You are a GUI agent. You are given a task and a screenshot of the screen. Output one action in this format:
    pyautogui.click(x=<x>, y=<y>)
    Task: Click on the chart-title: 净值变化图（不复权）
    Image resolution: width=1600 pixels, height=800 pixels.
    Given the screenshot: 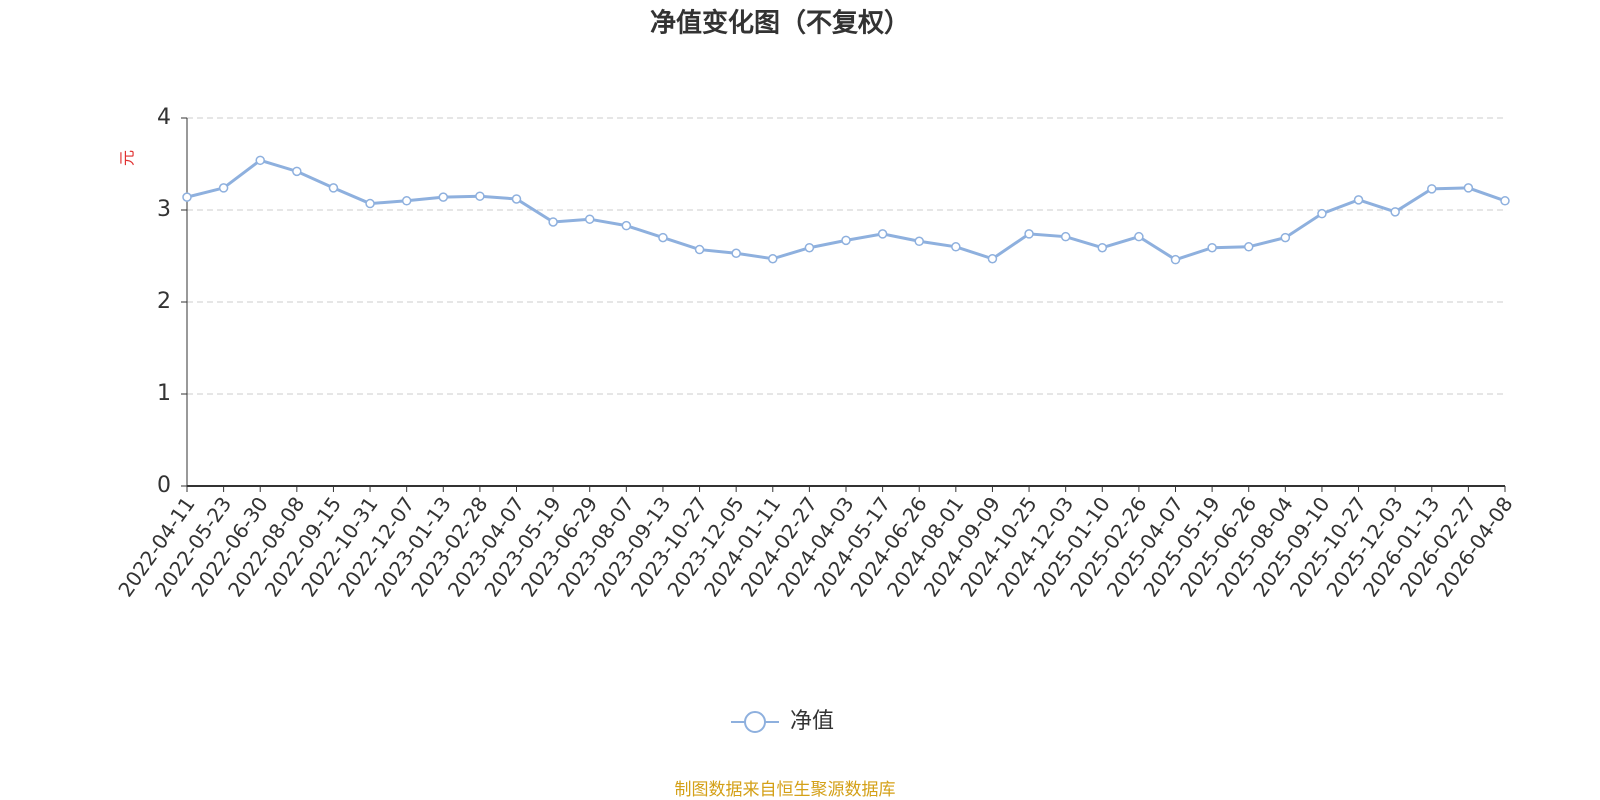 What is the action you would take?
    pyautogui.click(x=780, y=23)
    